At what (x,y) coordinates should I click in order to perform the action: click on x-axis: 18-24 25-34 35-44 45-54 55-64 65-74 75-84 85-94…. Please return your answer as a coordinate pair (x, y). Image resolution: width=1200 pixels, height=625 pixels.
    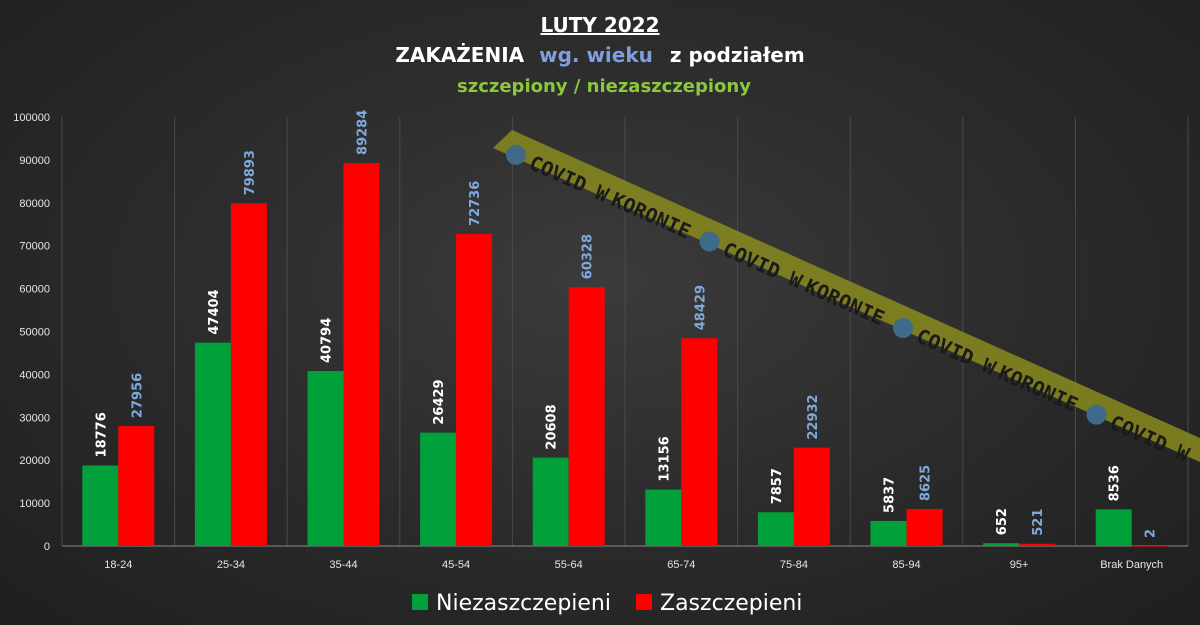
    Looking at the image, I should click on (633, 565).